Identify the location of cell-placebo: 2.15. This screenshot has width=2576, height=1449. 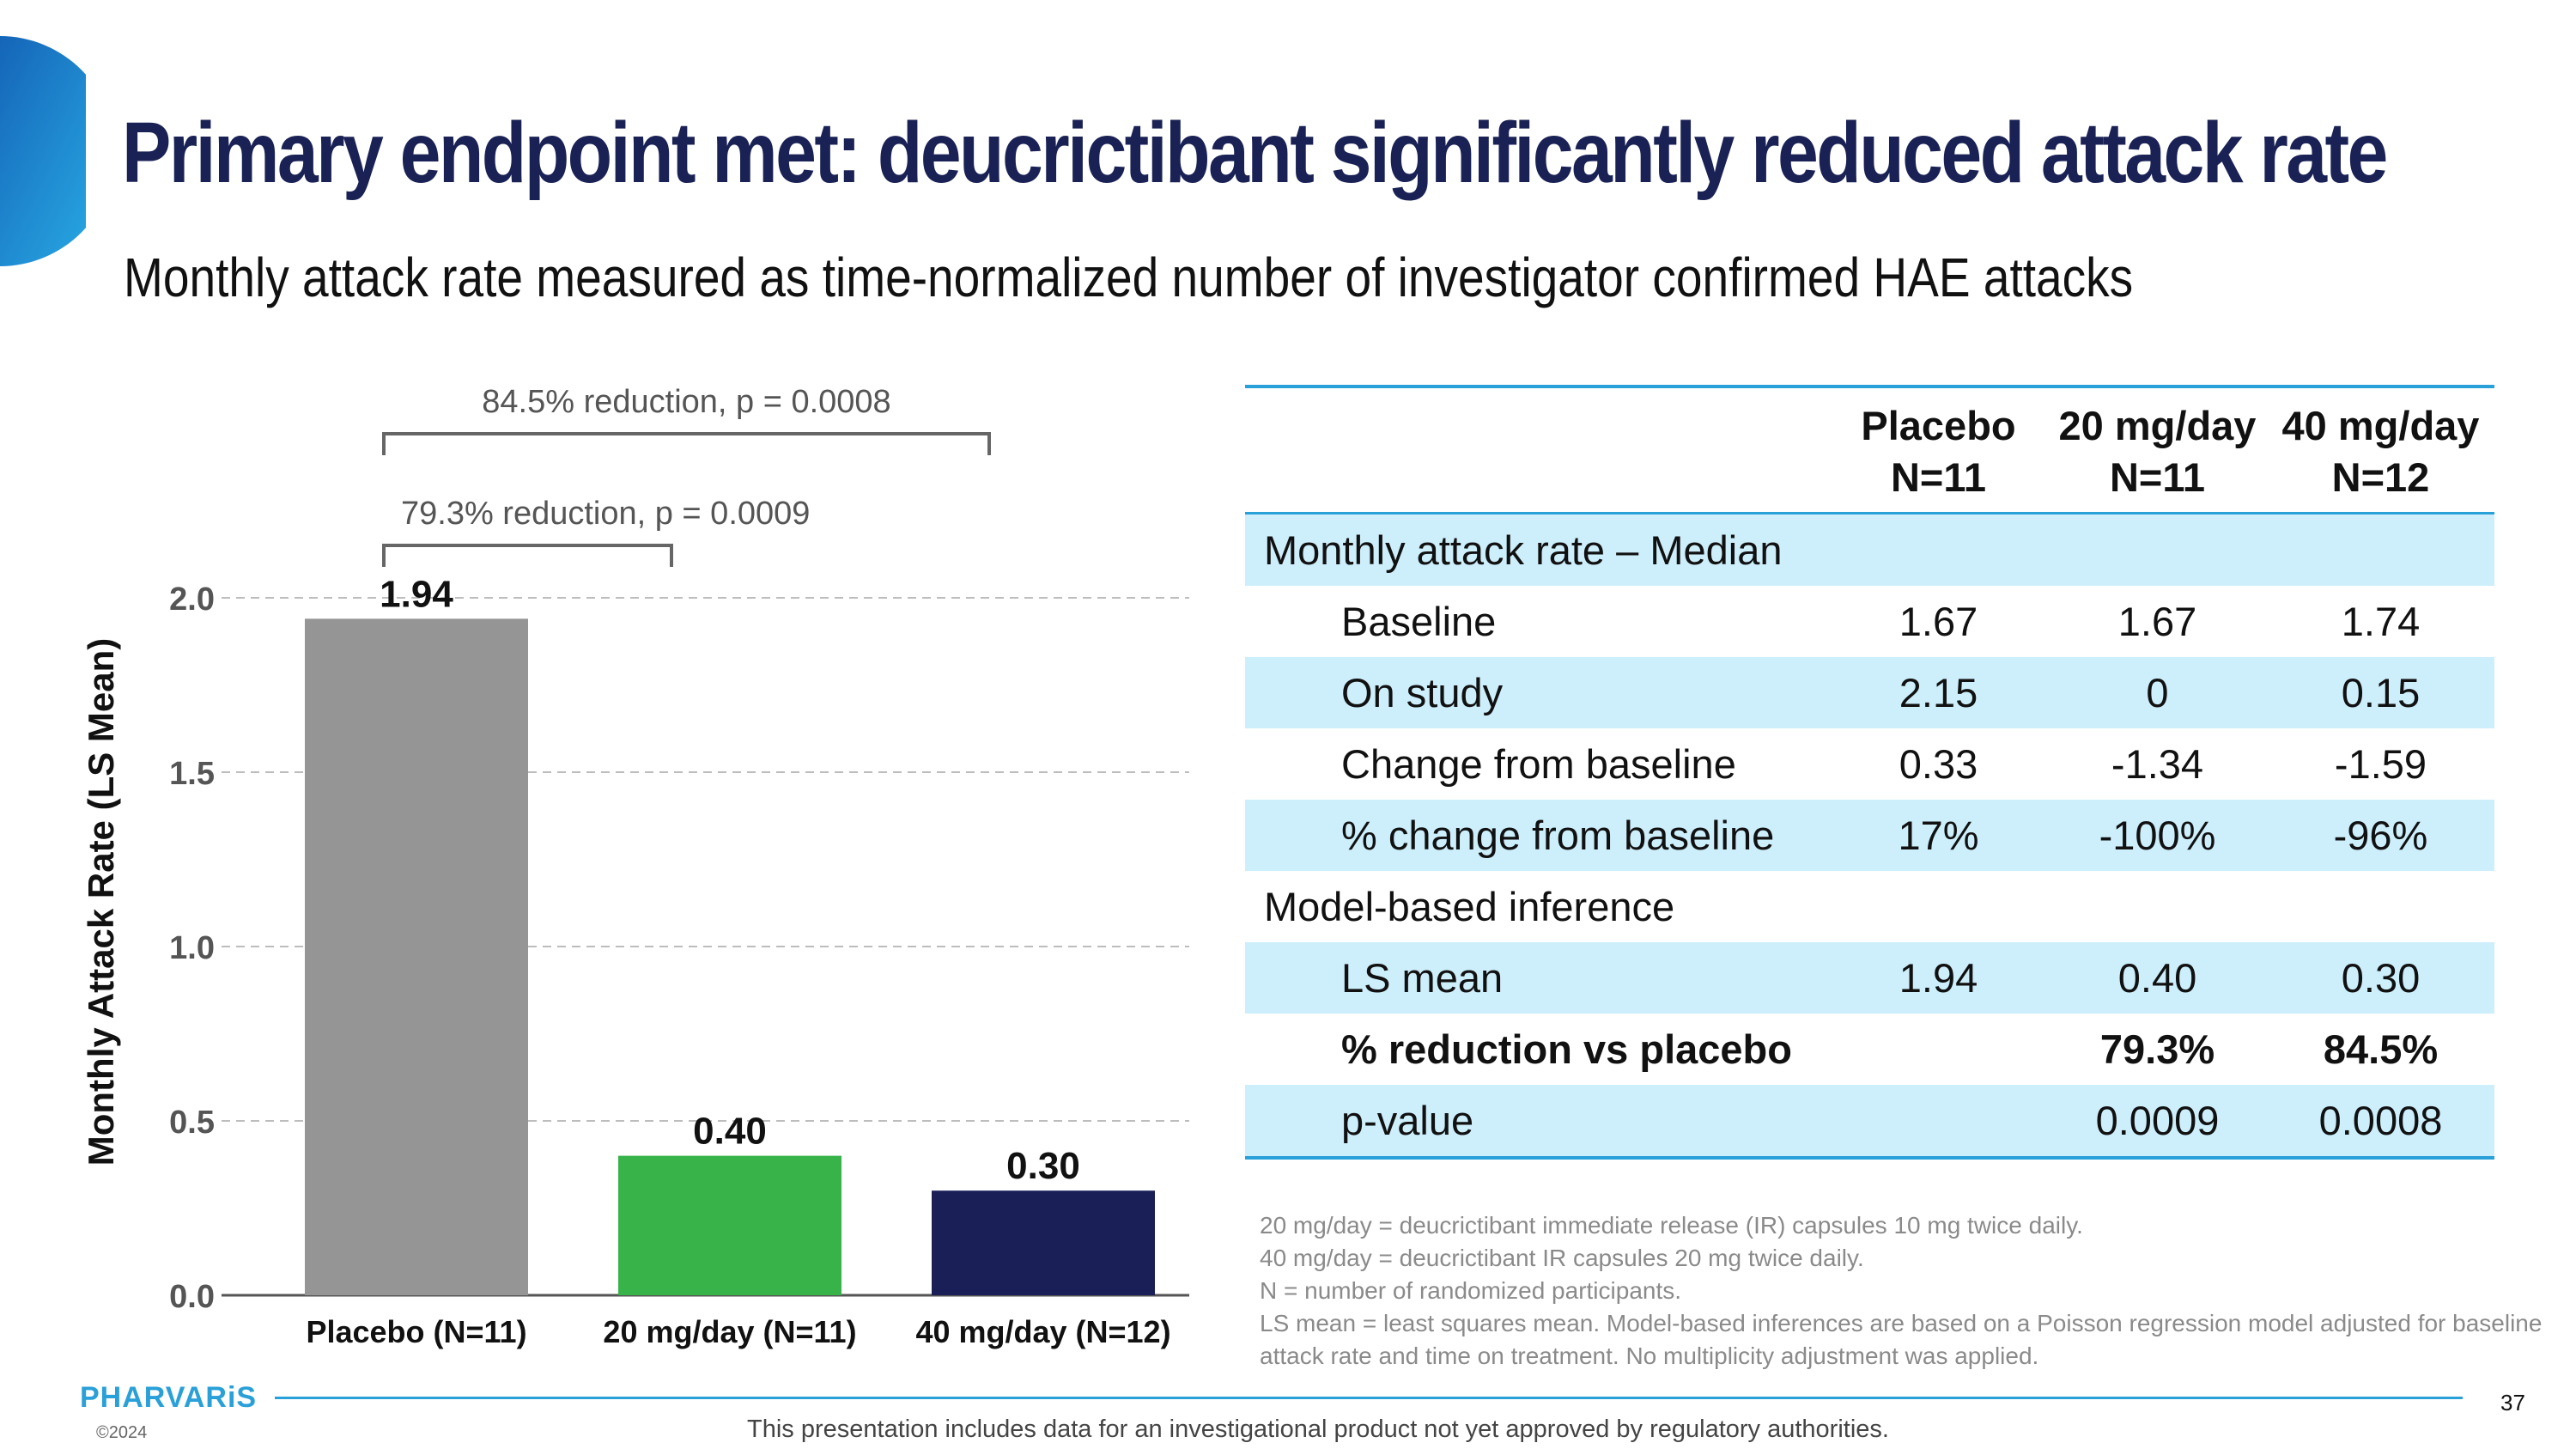
(1938, 692).